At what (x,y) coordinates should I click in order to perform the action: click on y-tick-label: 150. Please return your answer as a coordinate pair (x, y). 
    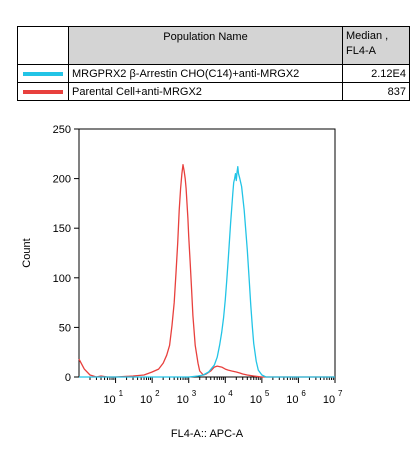
    Looking at the image, I should click on (62, 229).